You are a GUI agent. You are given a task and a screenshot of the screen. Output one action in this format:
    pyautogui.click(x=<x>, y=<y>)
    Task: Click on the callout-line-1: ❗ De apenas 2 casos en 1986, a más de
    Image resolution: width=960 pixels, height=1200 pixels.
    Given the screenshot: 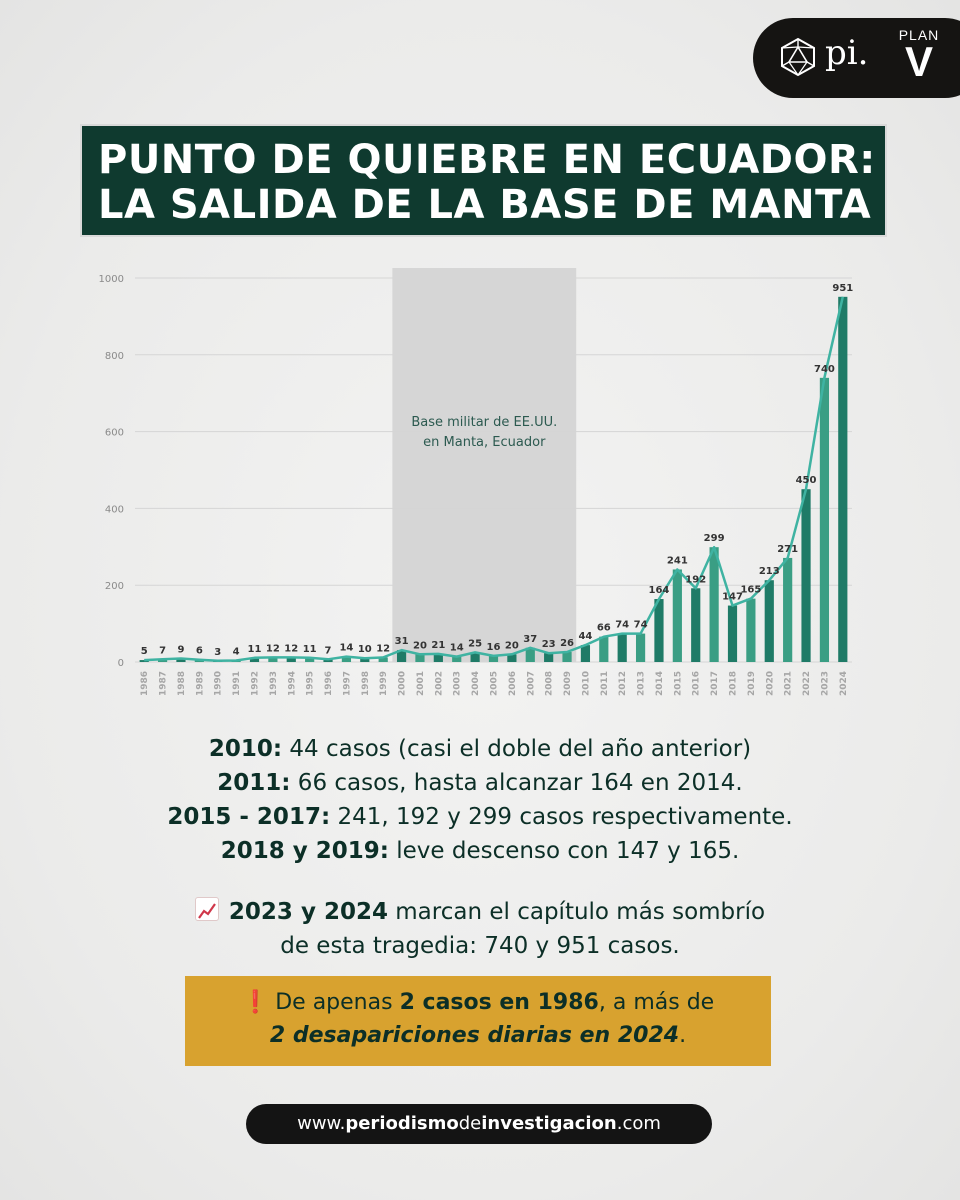 What is the action you would take?
    pyautogui.click(x=478, y=1002)
    